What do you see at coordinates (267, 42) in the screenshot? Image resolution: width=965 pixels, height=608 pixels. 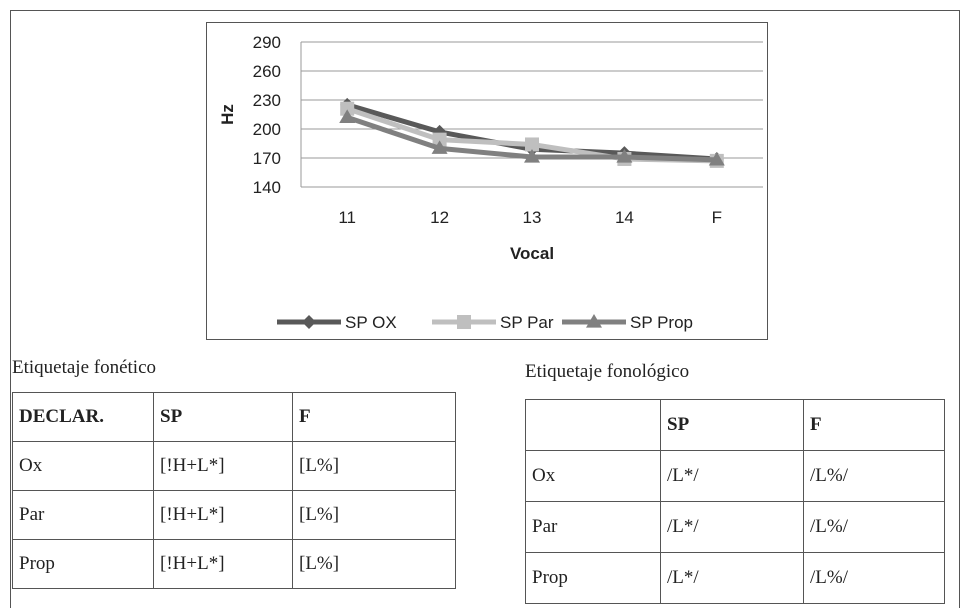 I see `y-tick-label: 290` at bounding box center [267, 42].